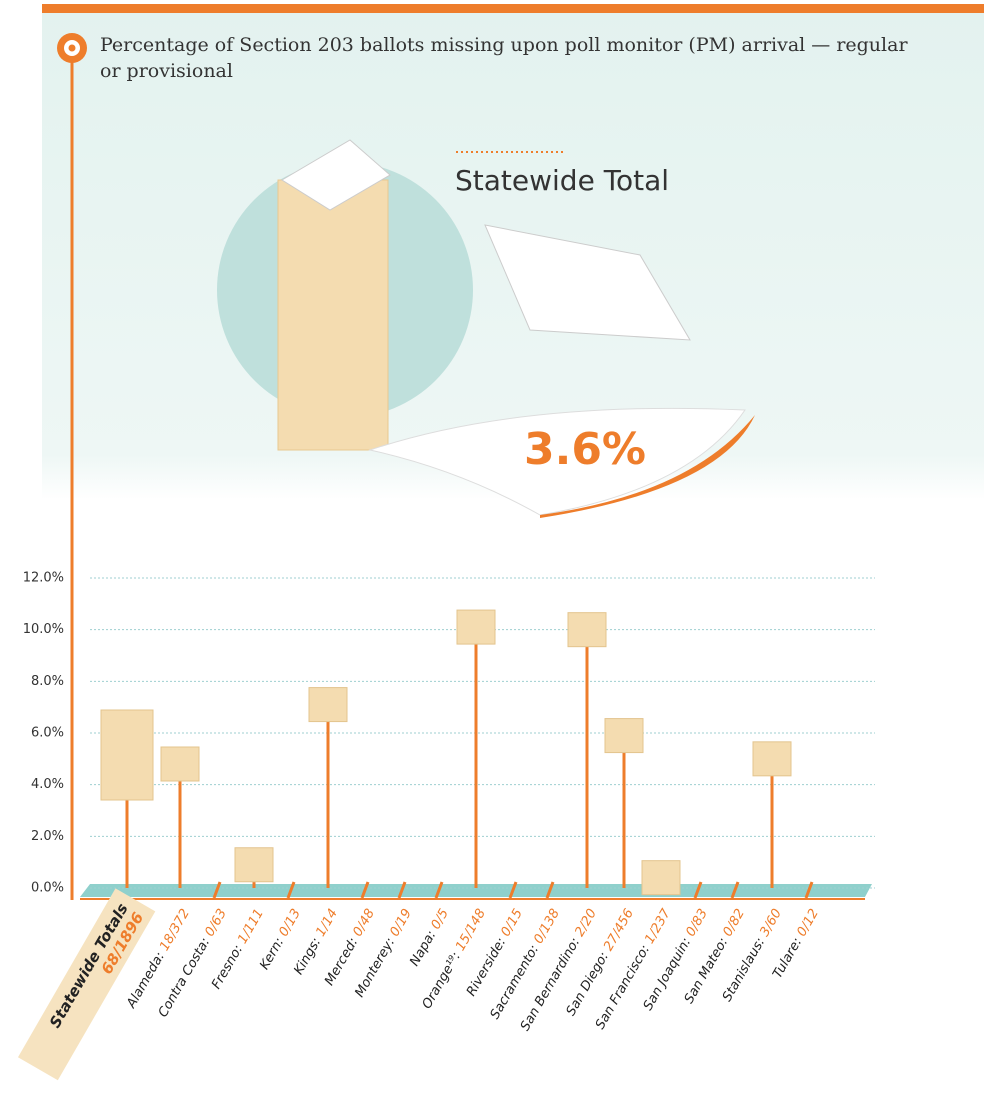 Image resolution: width=984 pixels, height=1103 pixels. I want to click on x-tick-count: 2/20, so click(586, 922).